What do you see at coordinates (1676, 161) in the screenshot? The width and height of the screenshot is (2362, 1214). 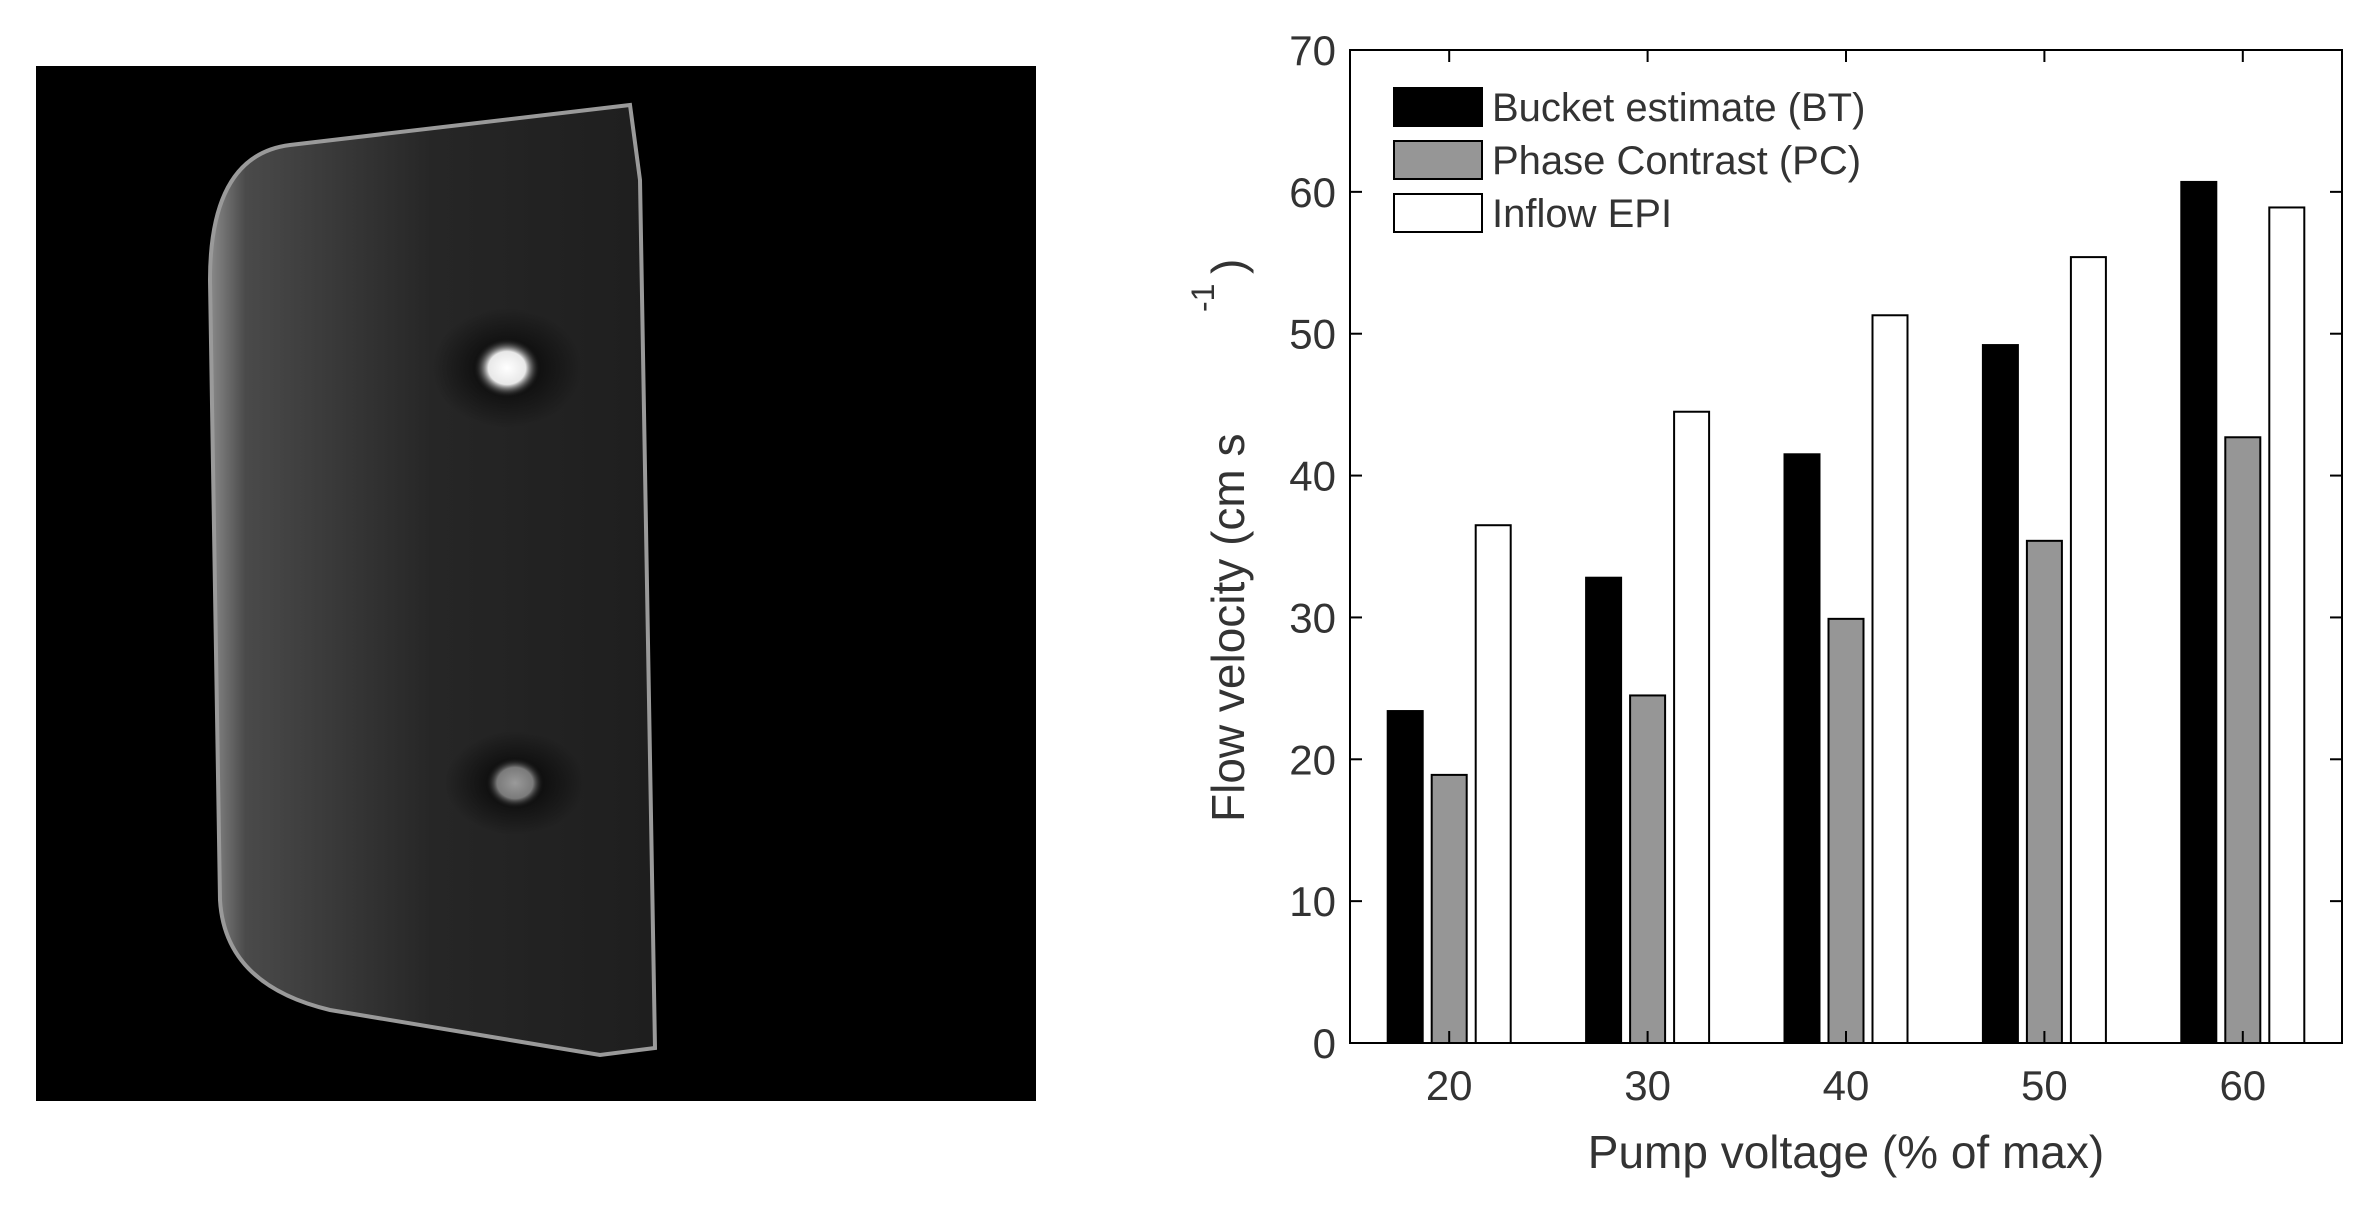 I see `legend-label-2: Phase Contrast (PC)` at bounding box center [1676, 161].